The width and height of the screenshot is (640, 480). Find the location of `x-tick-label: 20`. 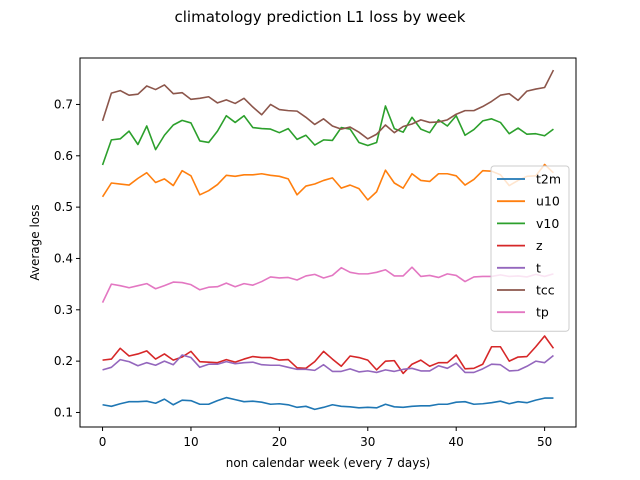

x-tick-label: 20 is located at coordinates (279, 442).